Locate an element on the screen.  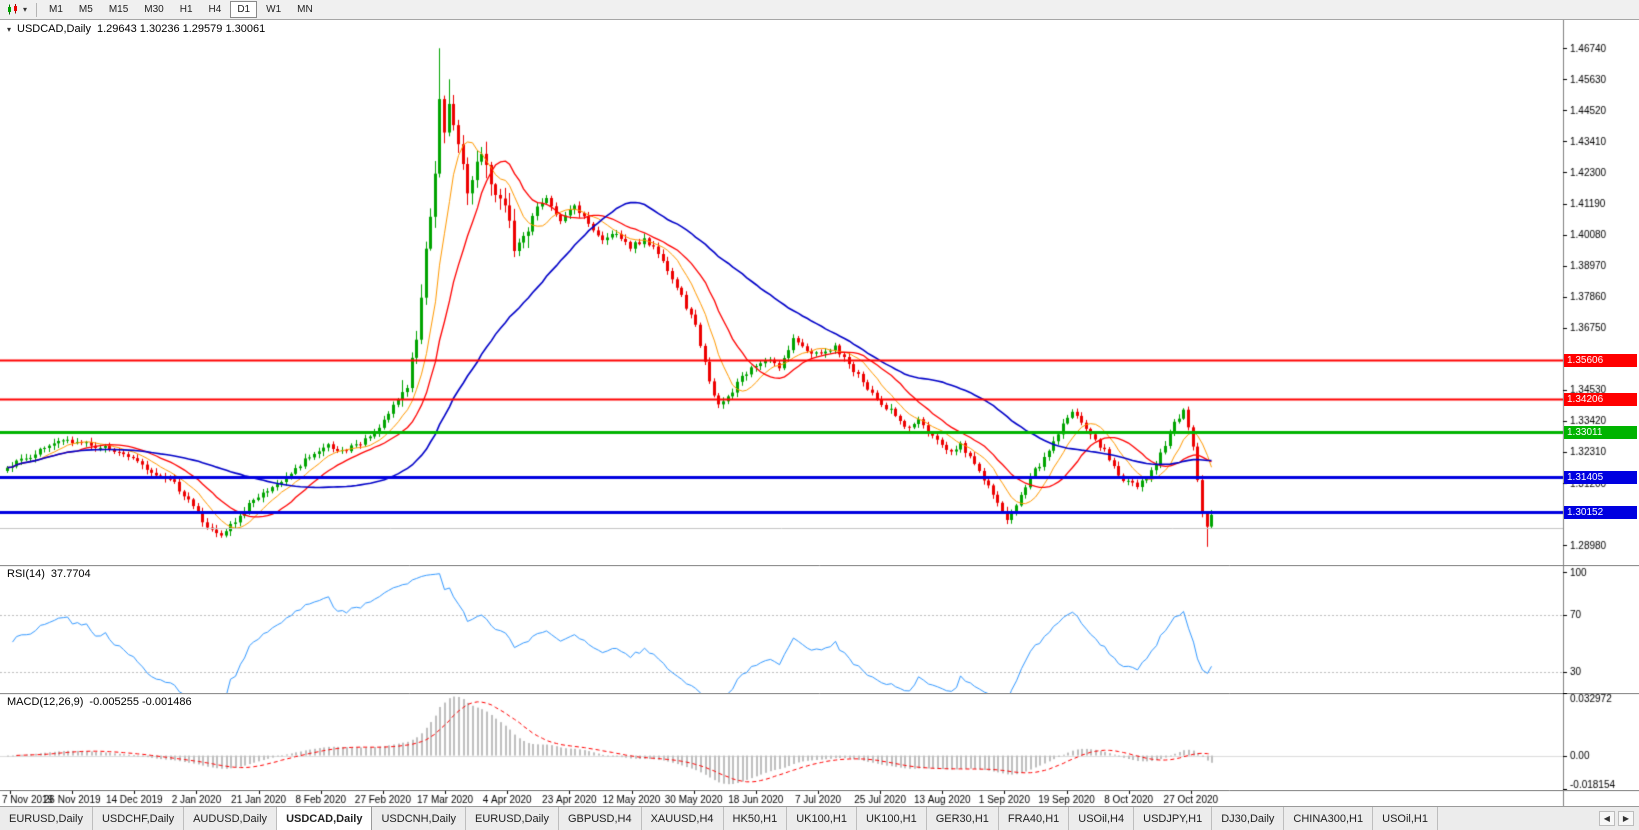
chart-tab-ger30-h1: GER30,H1 is located at coordinates (963, 818).